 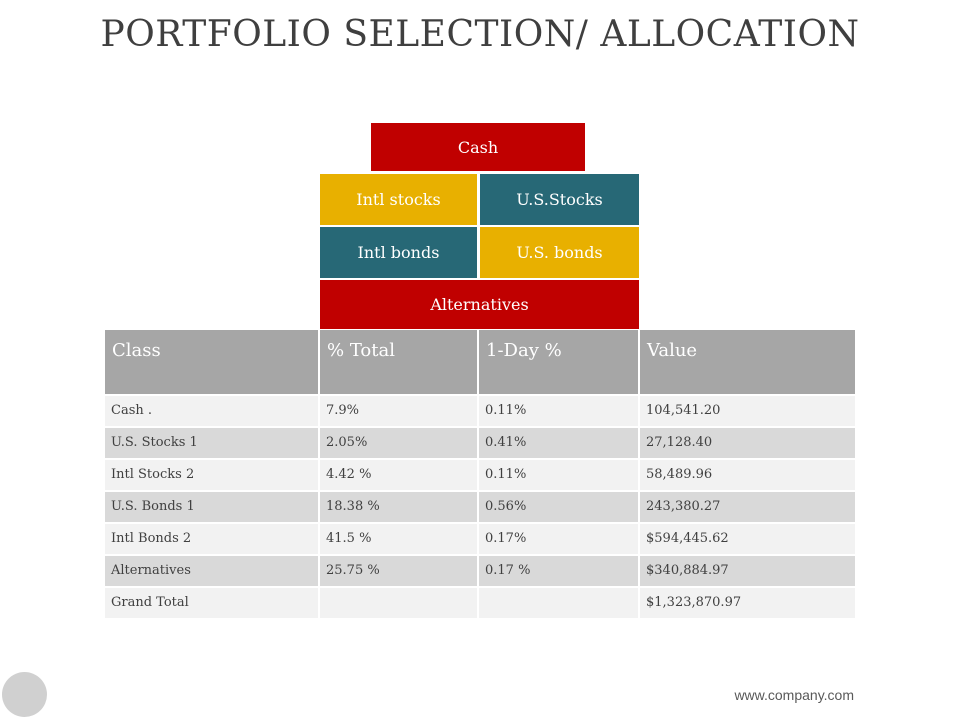 I want to click on cell-percent-total: 25.75 %, so click(x=399, y=571).